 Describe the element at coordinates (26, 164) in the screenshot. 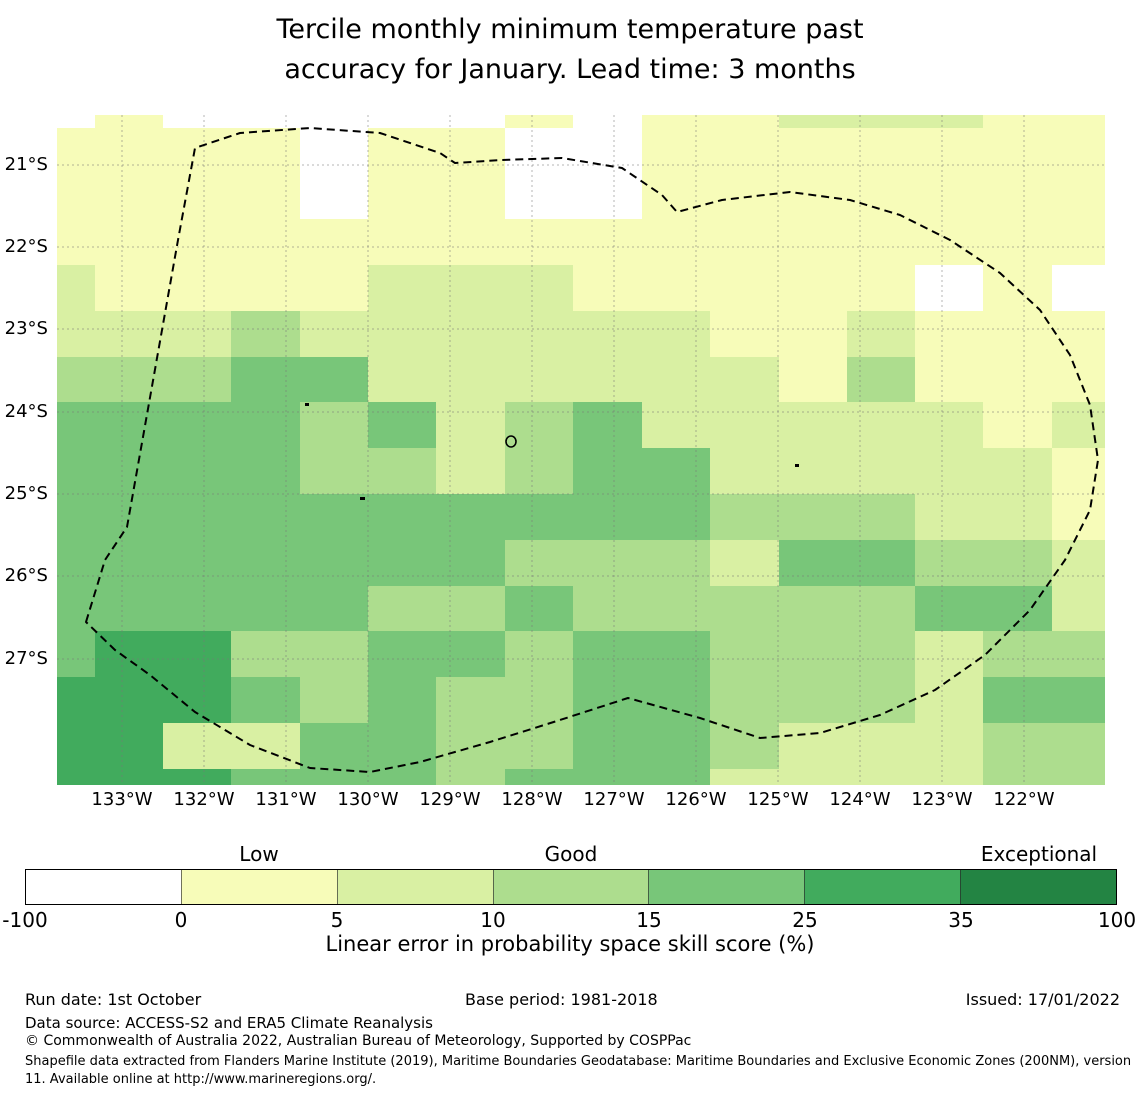

I see `lat-tick-label: 21°S` at that location.